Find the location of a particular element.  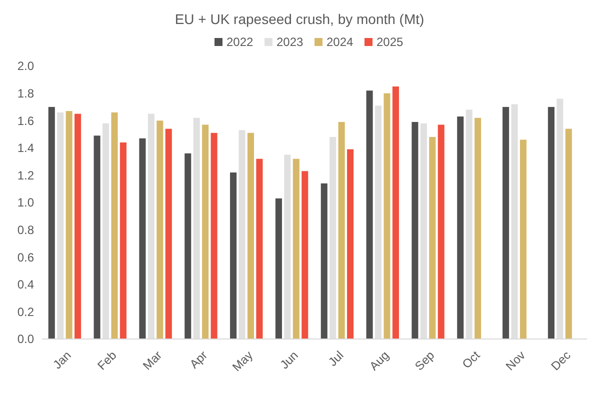

x-tick-label: Nov is located at coordinates (515, 361).